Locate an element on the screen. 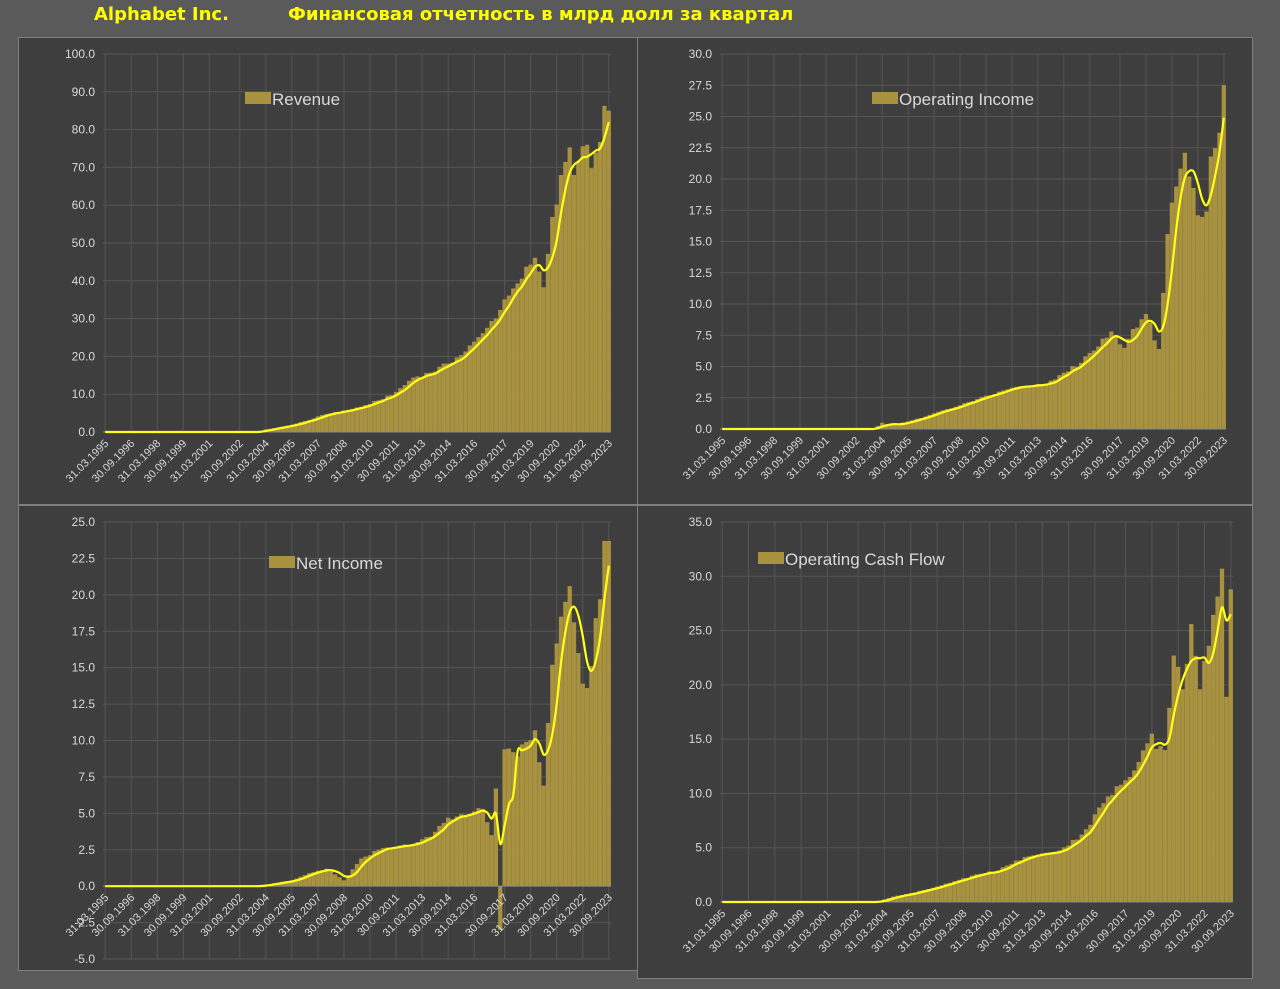  operating-cash-flow-bars is located at coordinates (1055, 735).